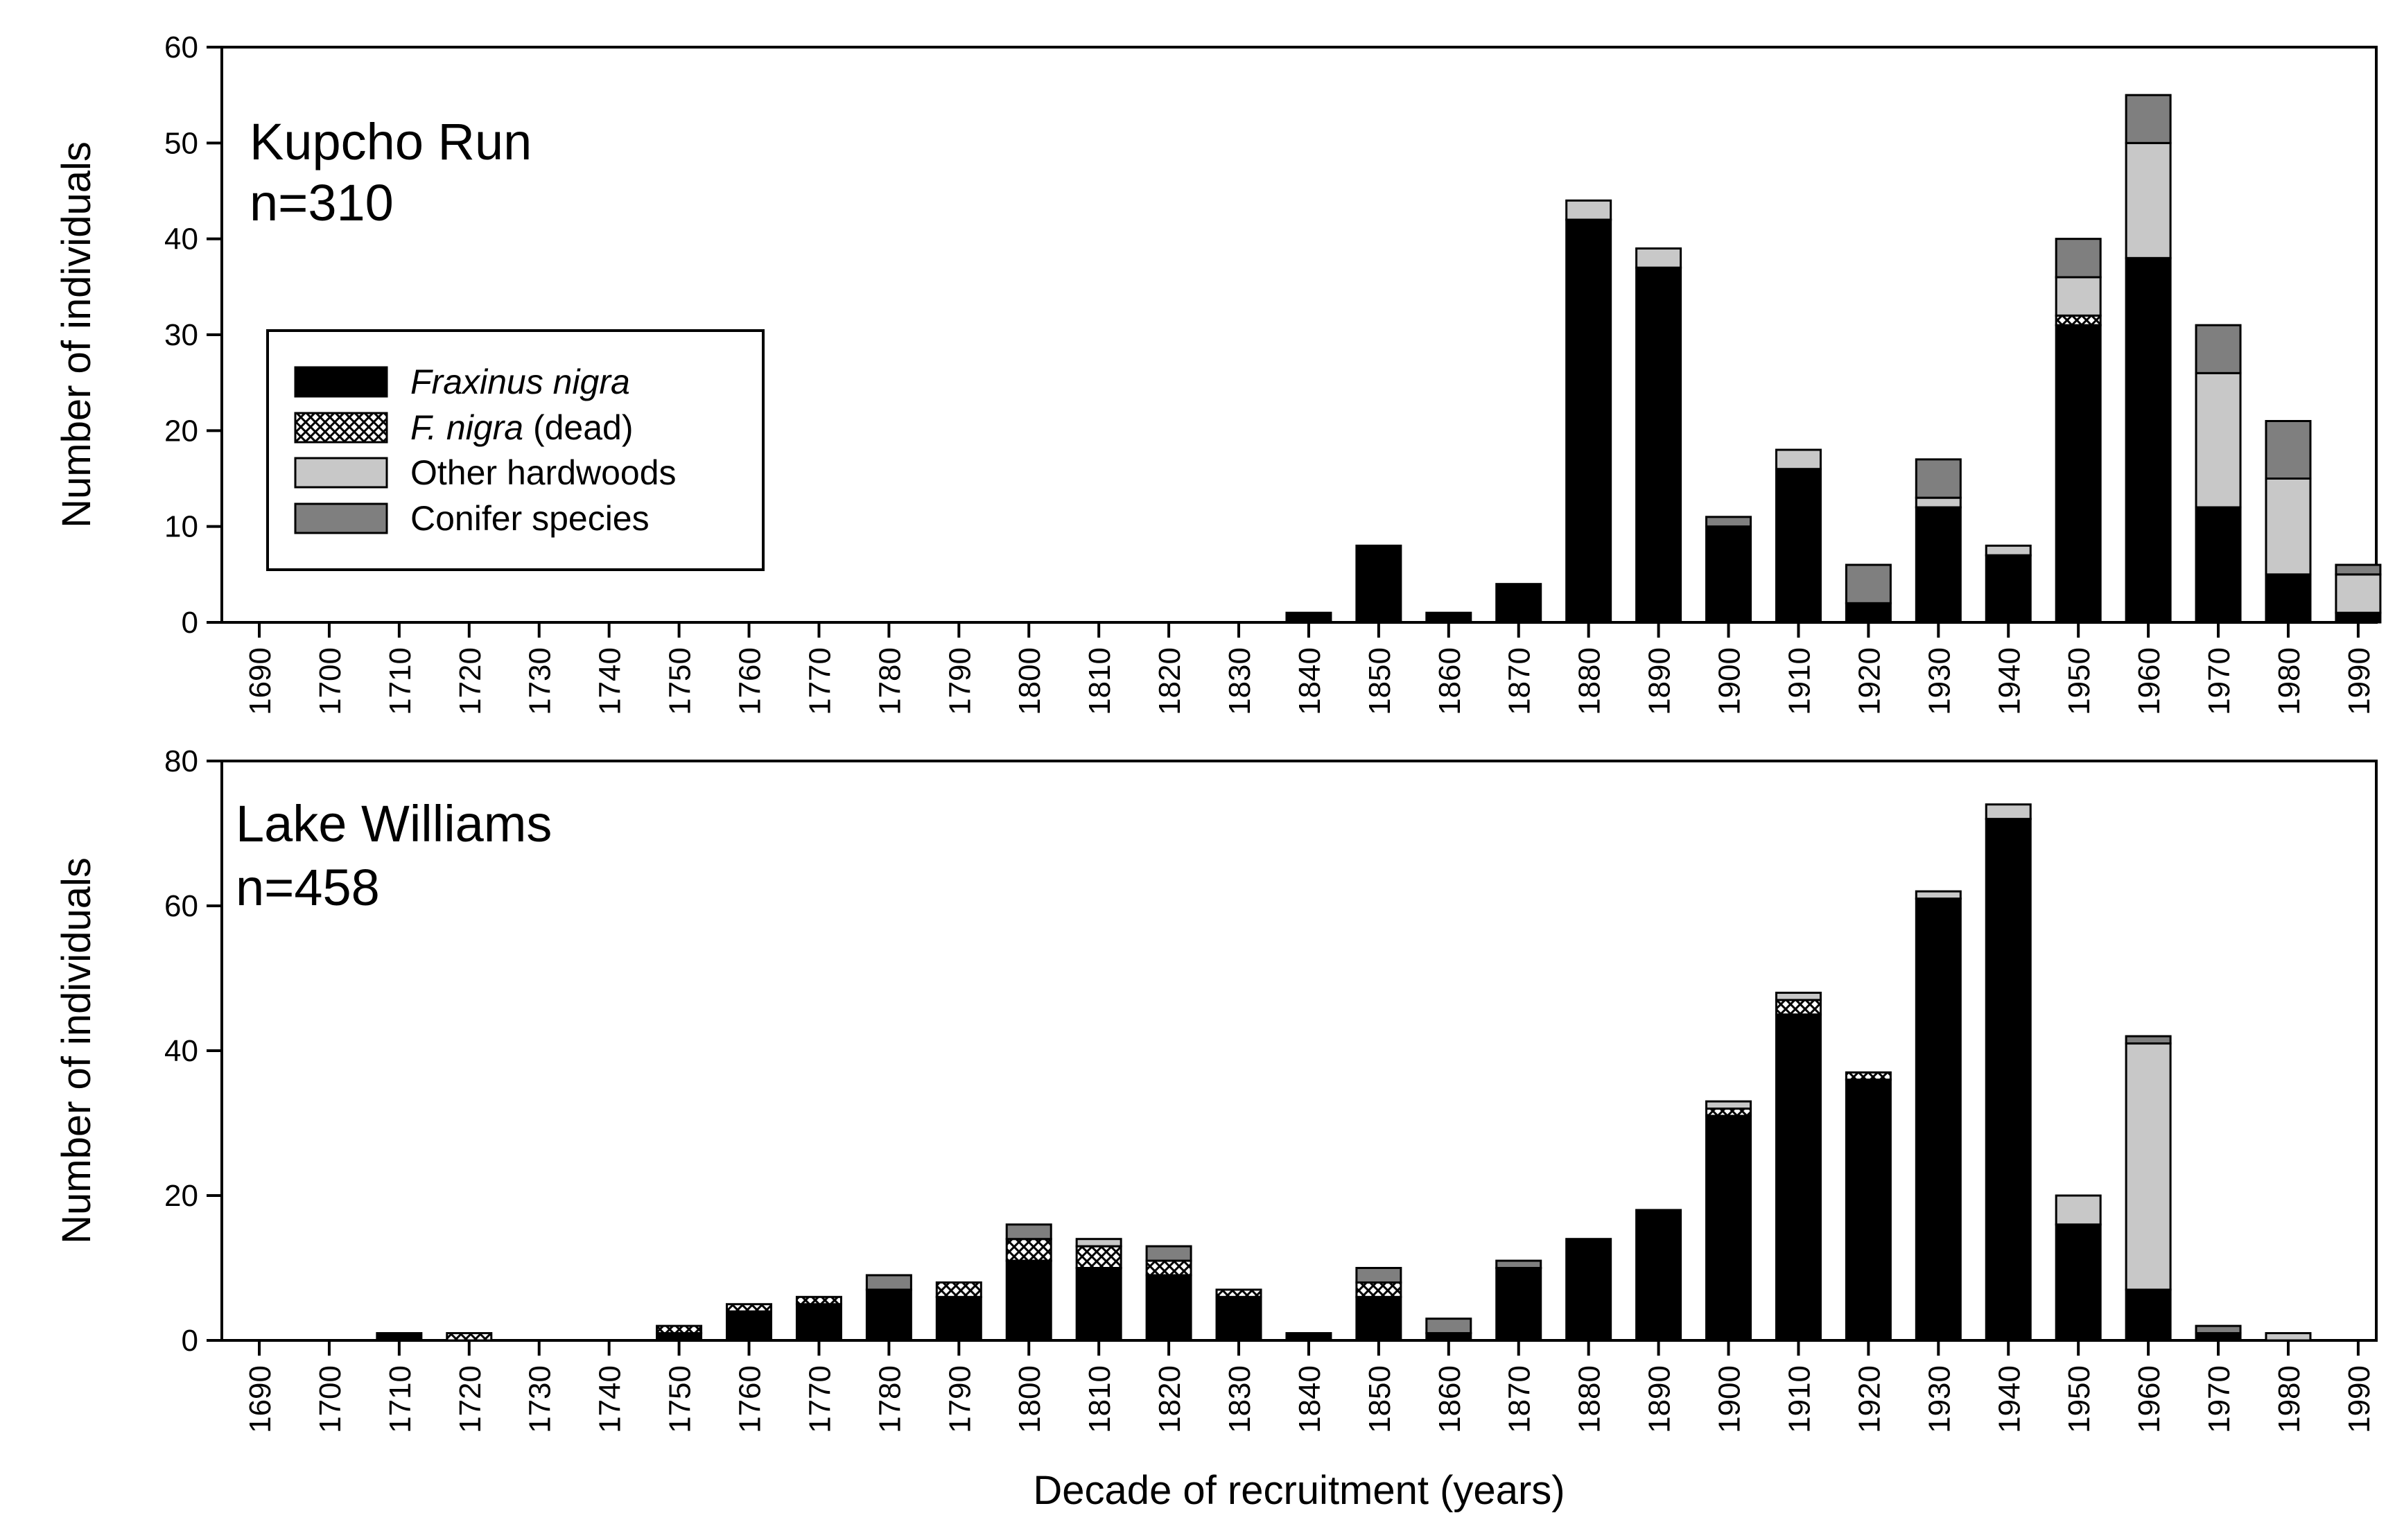 This screenshot has height=1540, width=2395. What do you see at coordinates (394, 823) in the screenshot?
I see `site-title: Lake Williams` at bounding box center [394, 823].